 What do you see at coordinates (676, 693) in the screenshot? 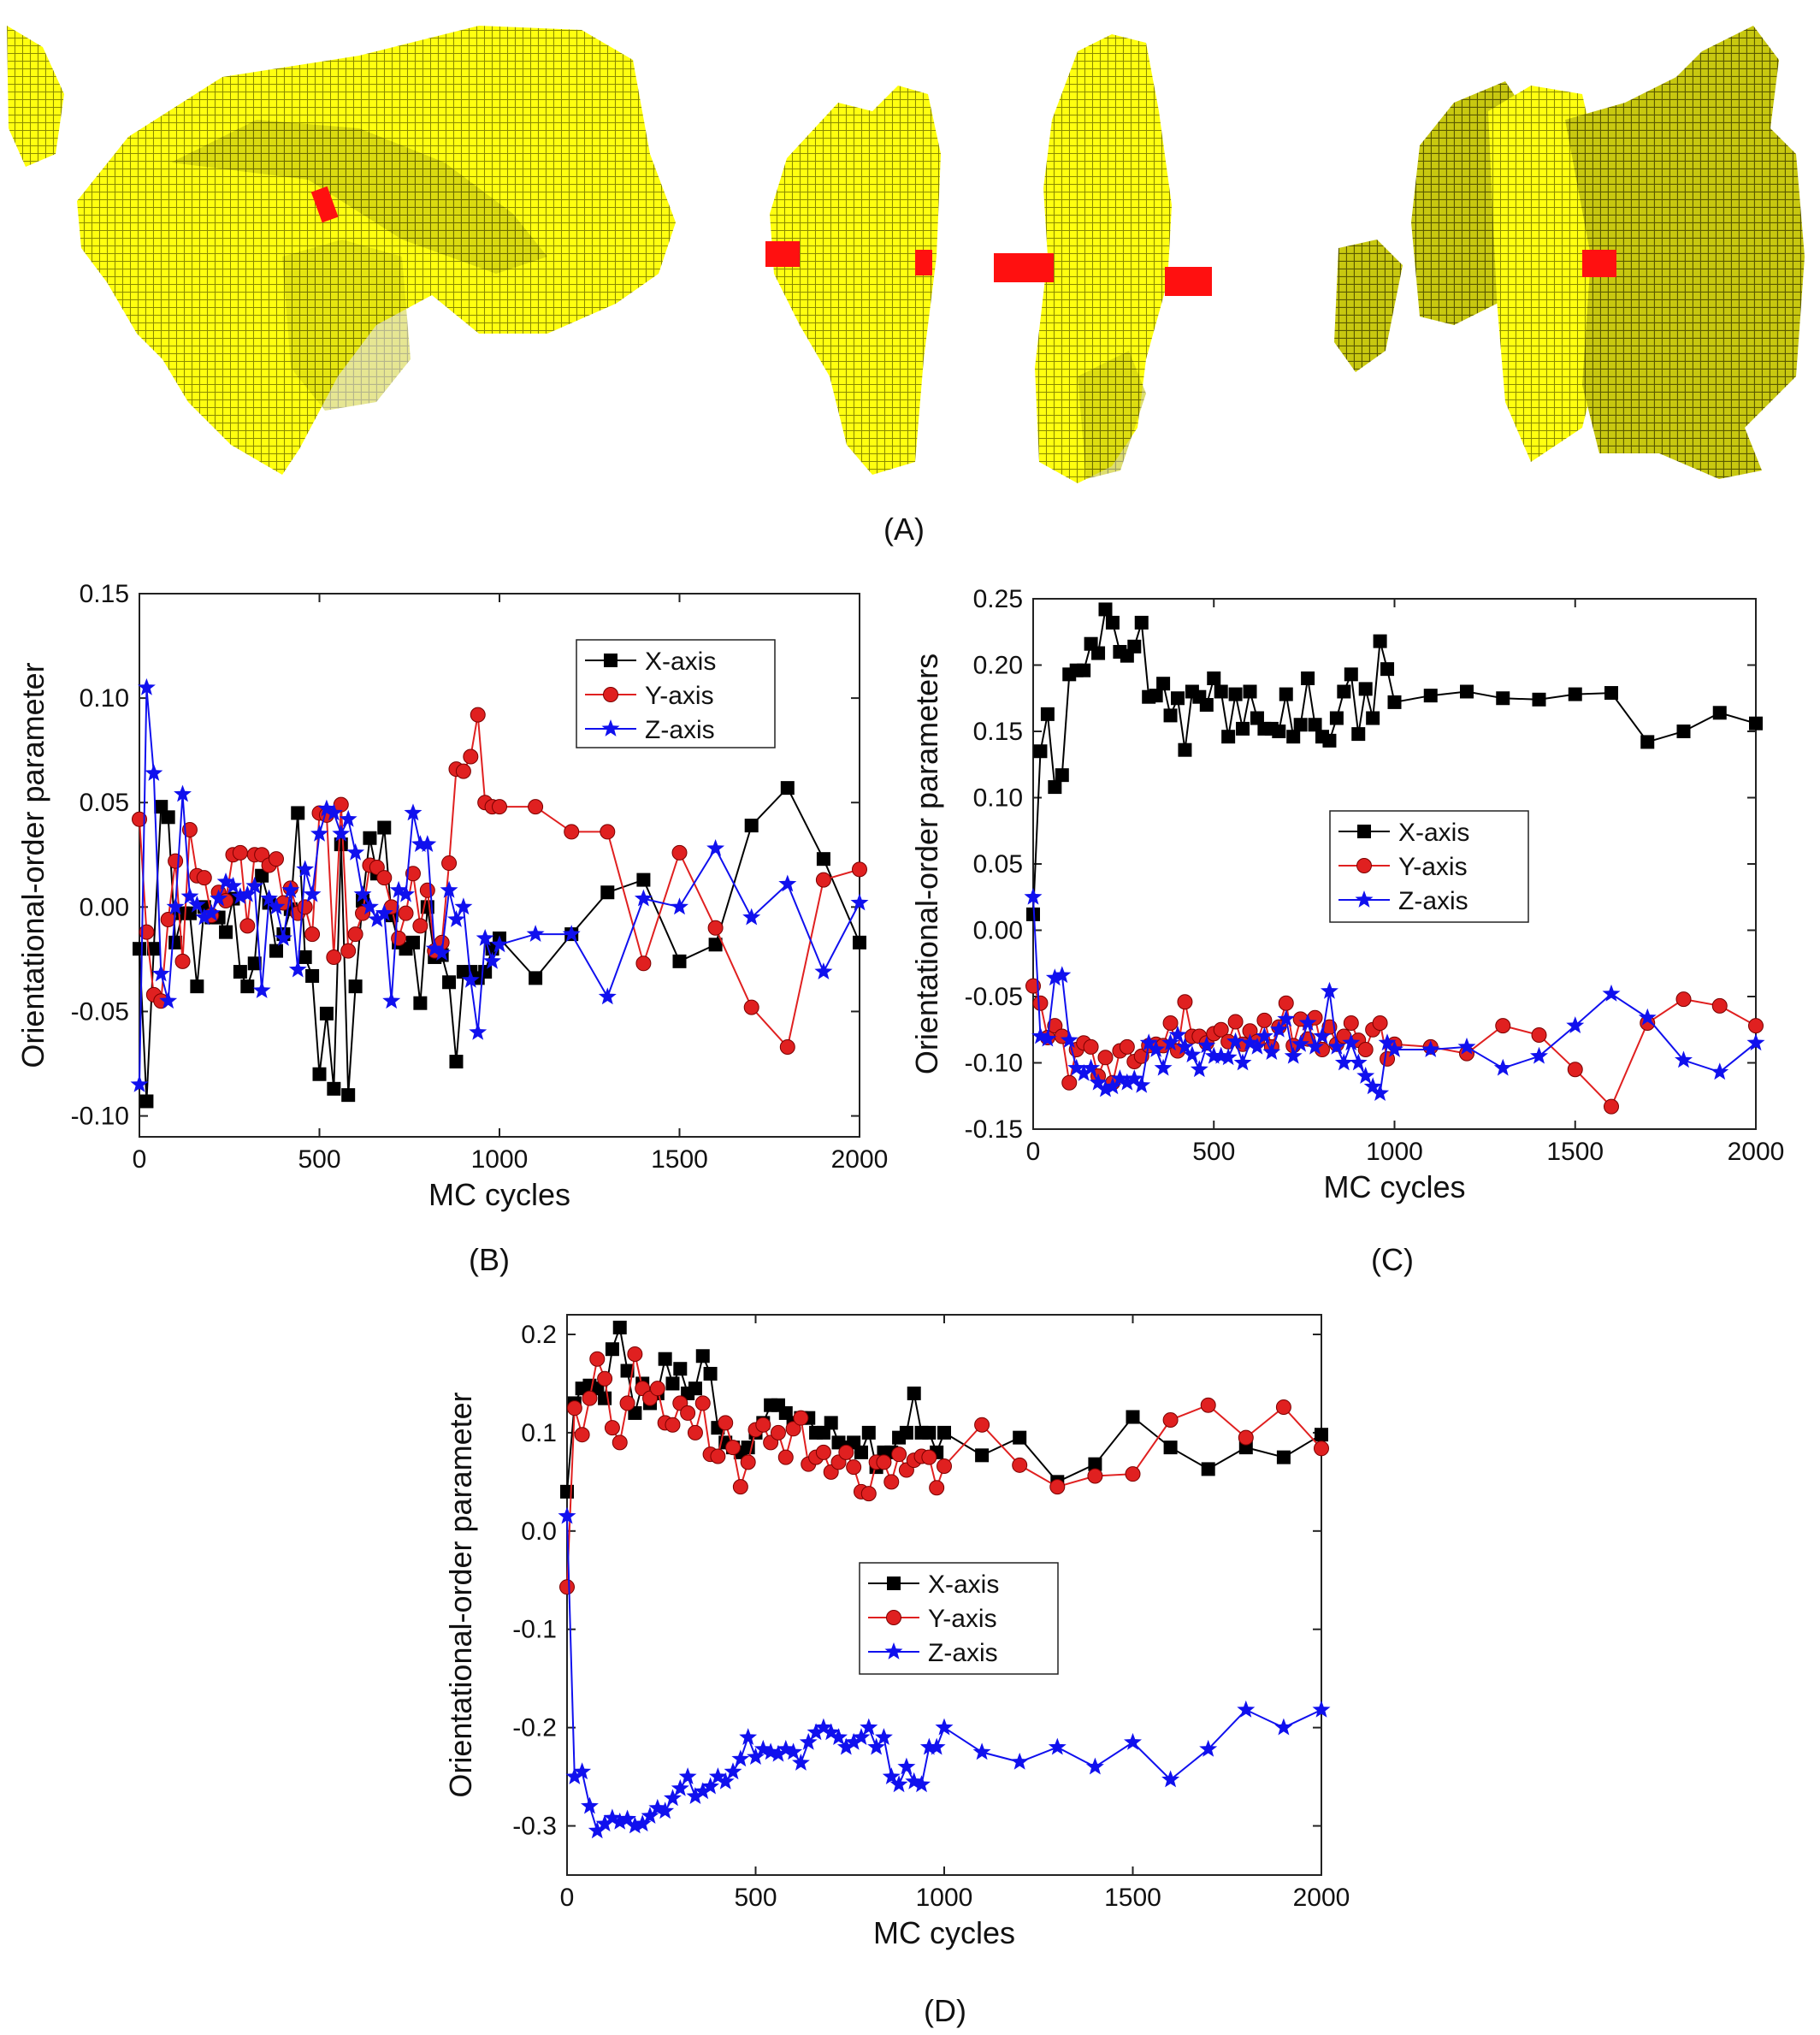
I see `legend: X-axis Y-axis Z-axis` at bounding box center [676, 693].